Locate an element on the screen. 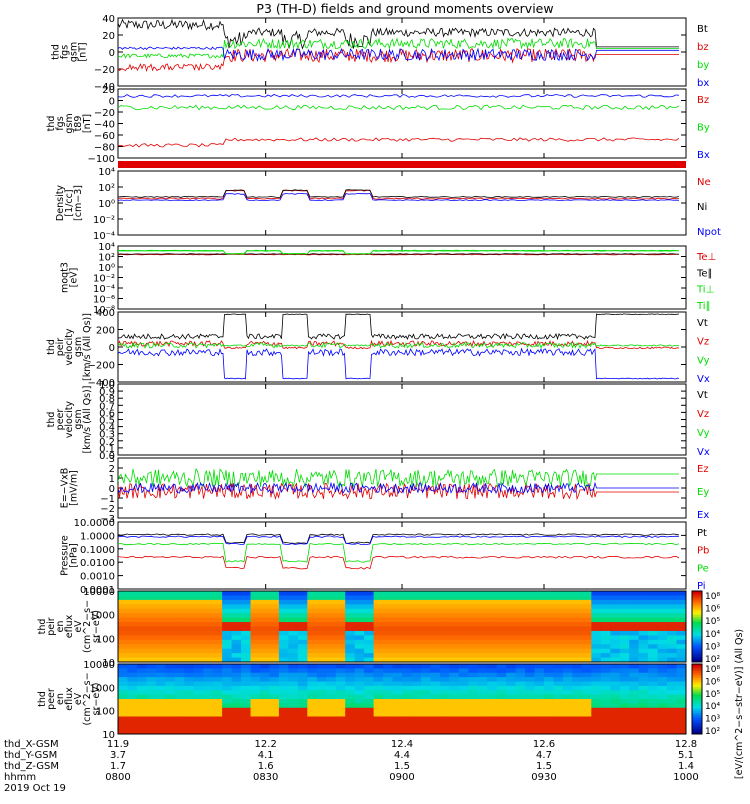 The width and height of the screenshot is (750, 804). x-tick-z: 1.5 is located at coordinates (544, 766).